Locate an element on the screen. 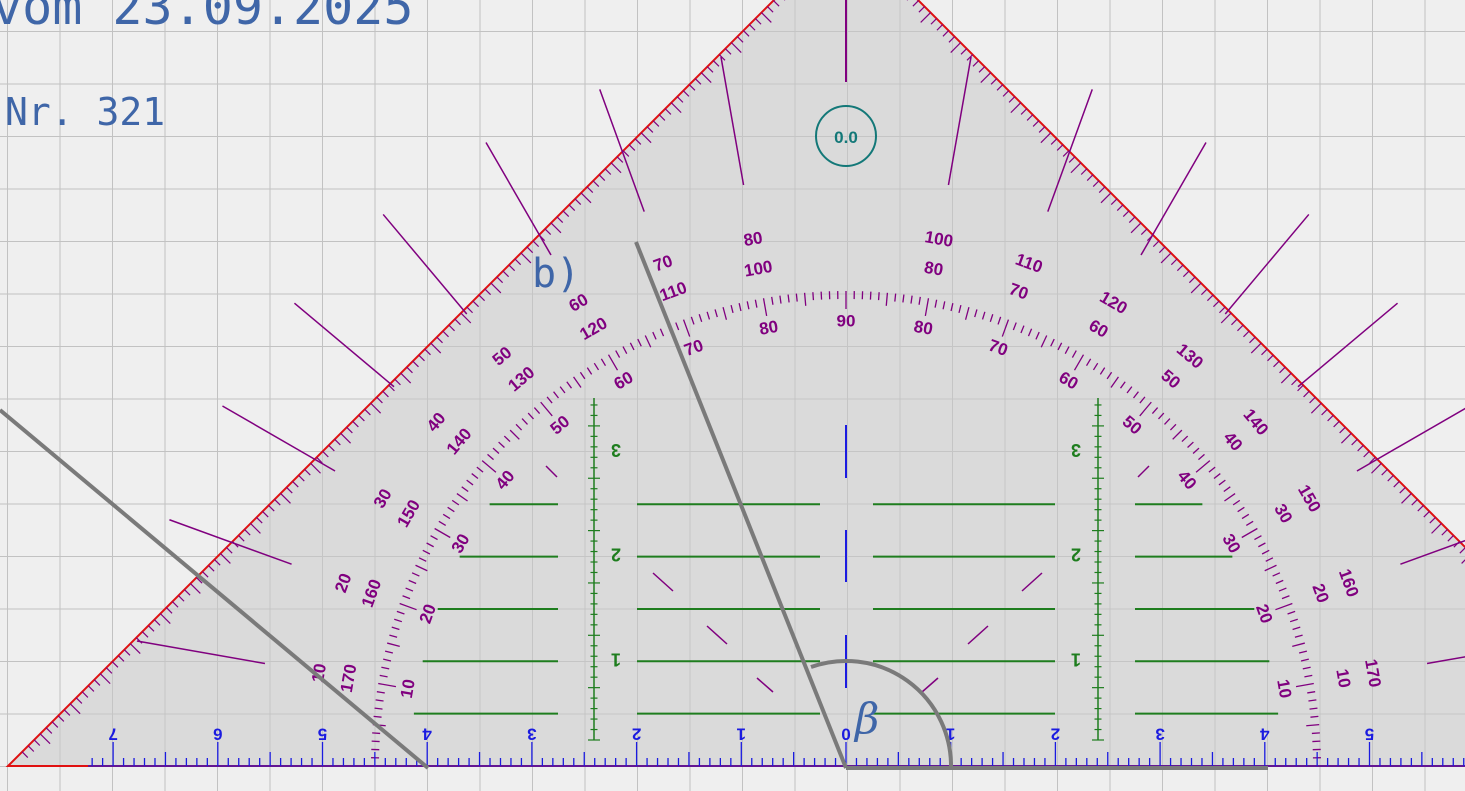  drawn-line-ray is located at coordinates (741, 505).